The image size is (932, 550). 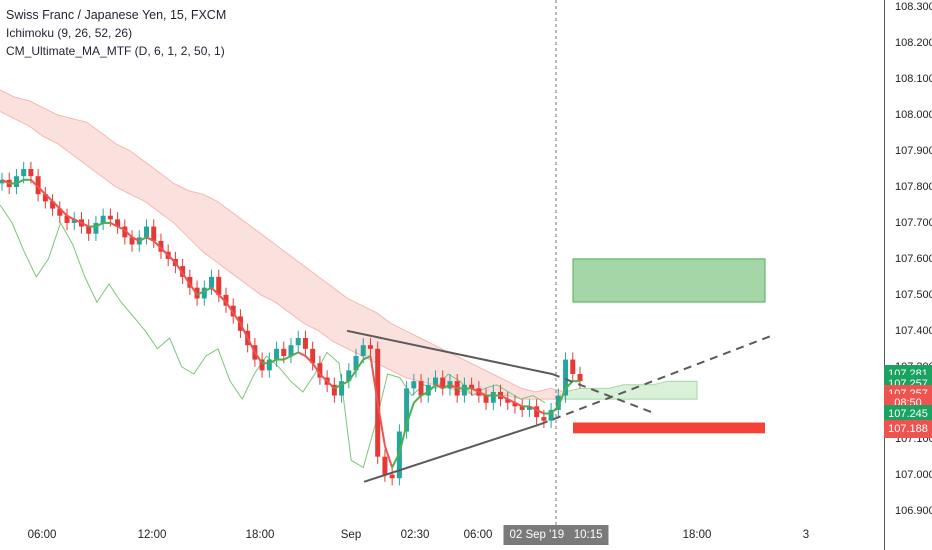 I want to click on sell-target-zone, so click(x=669, y=428).